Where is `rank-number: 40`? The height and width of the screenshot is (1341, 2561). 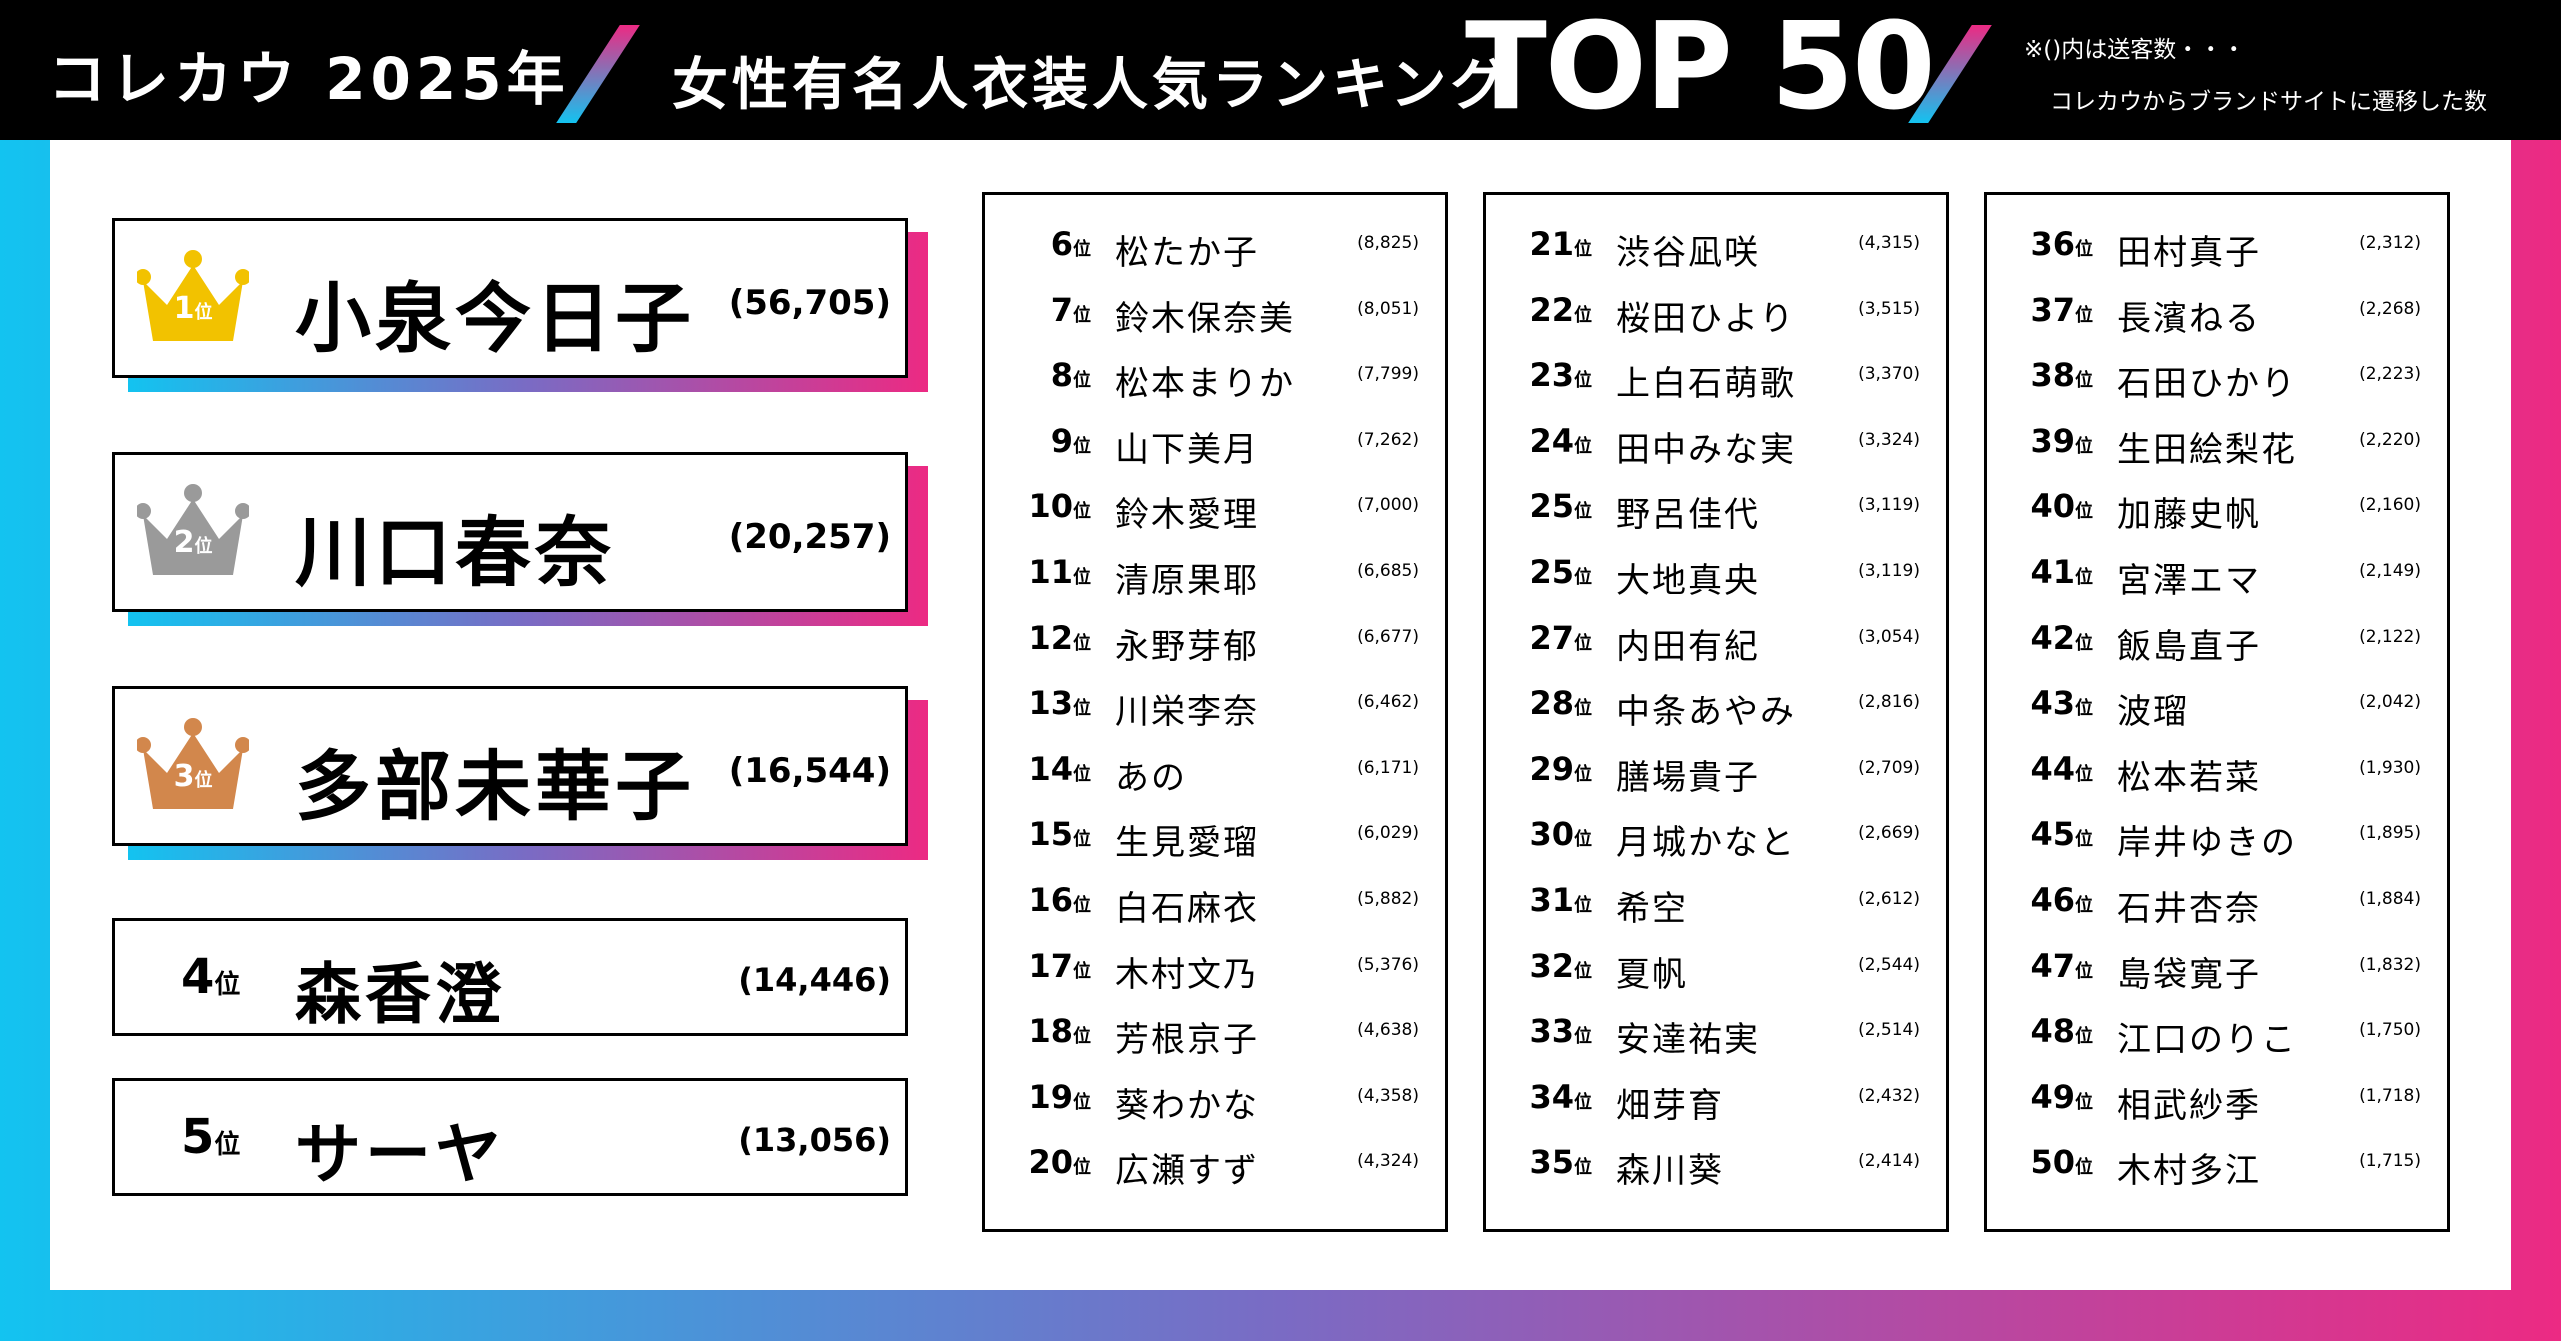
rank-number: 40 is located at coordinates (2052, 506).